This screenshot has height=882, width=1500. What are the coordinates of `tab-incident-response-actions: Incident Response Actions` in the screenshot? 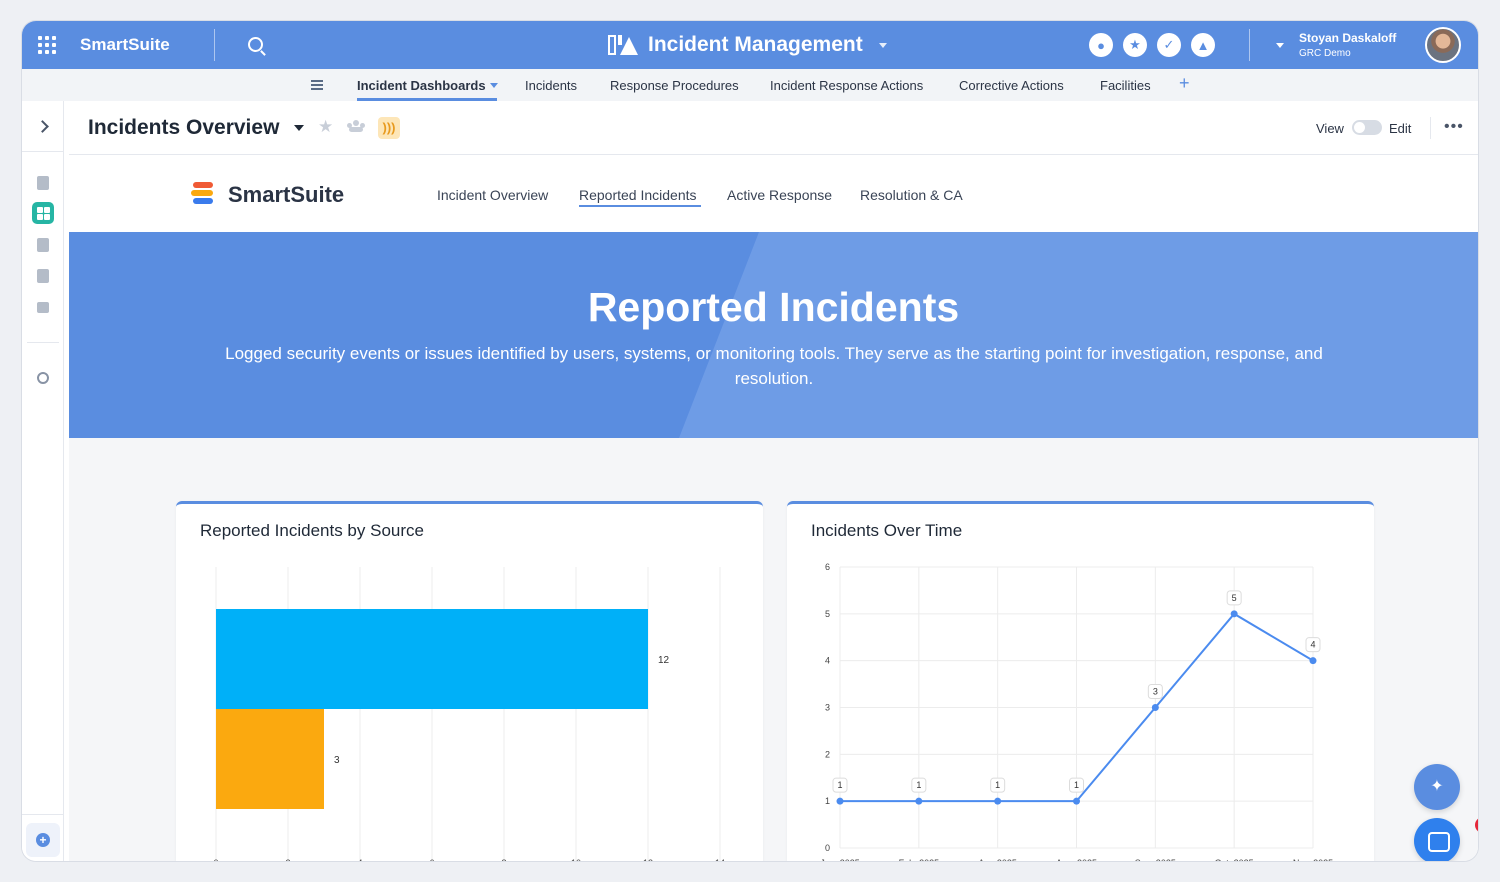 It's located at (847, 85).